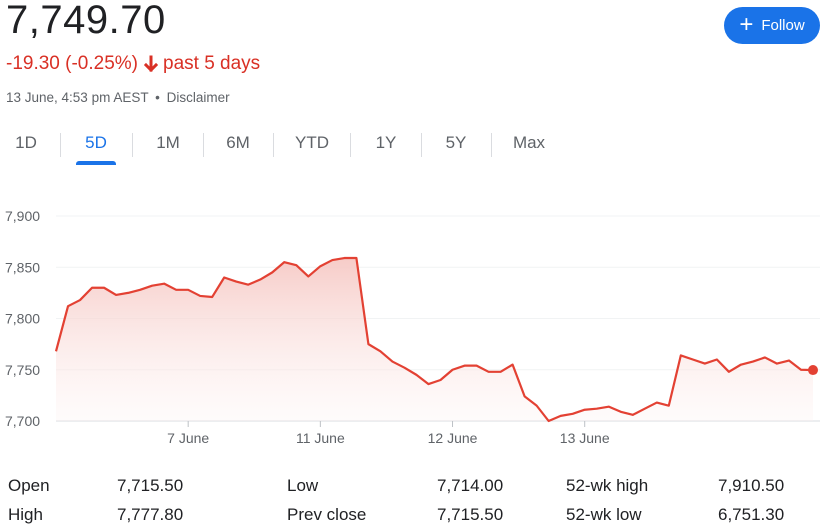 The width and height of the screenshot is (826, 528). I want to click on x-tick-label: 13 June, so click(585, 438).